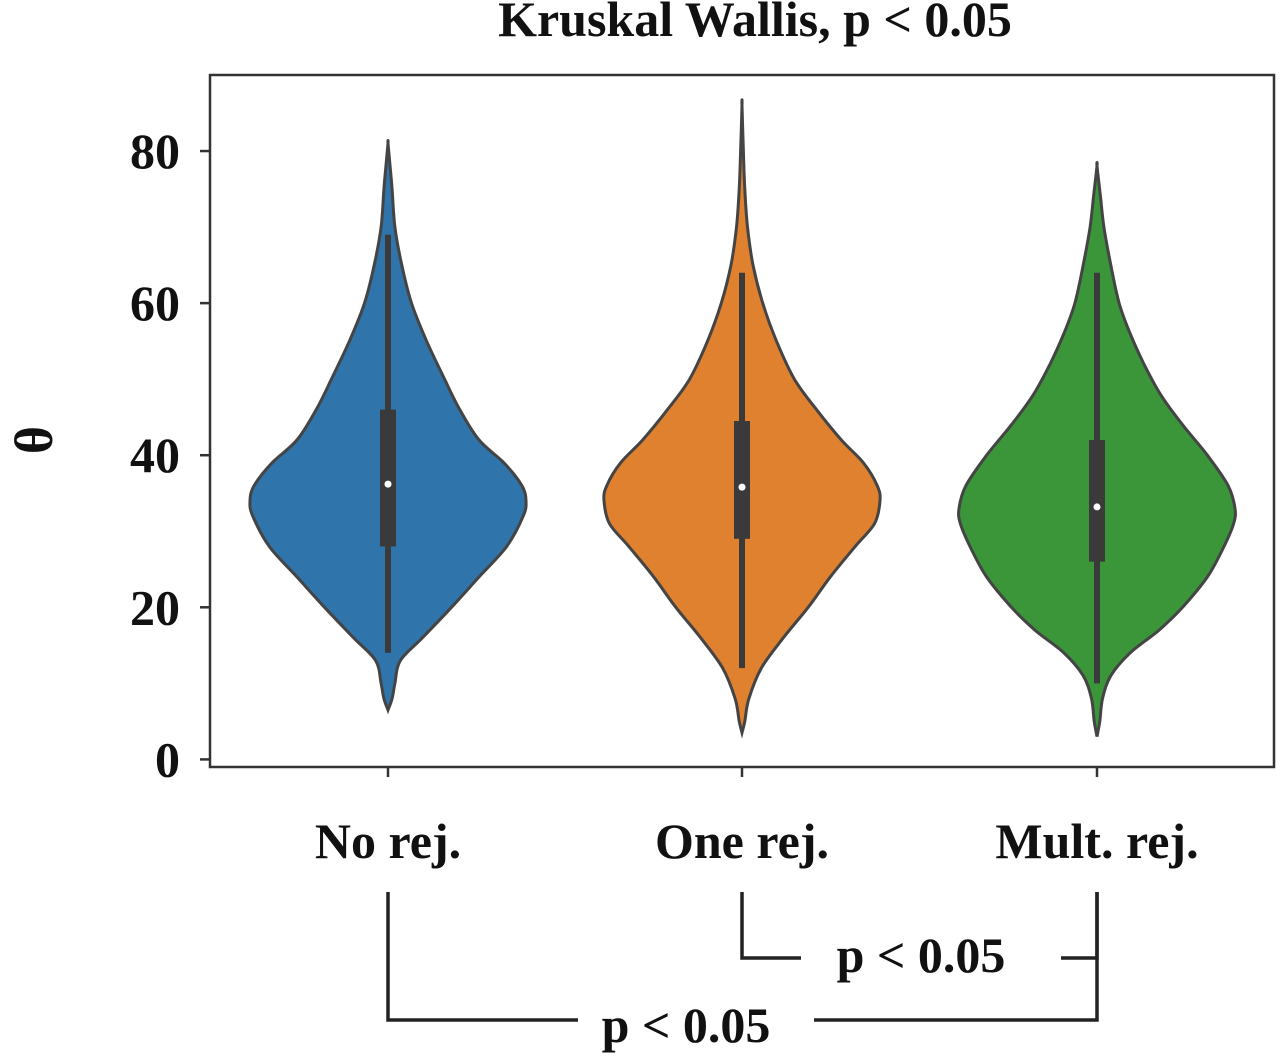 Image resolution: width=1280 pixels, height=1061 pixels. Describe the element at coordinates (155, 151) in the screenshot. I see `y-tick-label: 80` at that location.